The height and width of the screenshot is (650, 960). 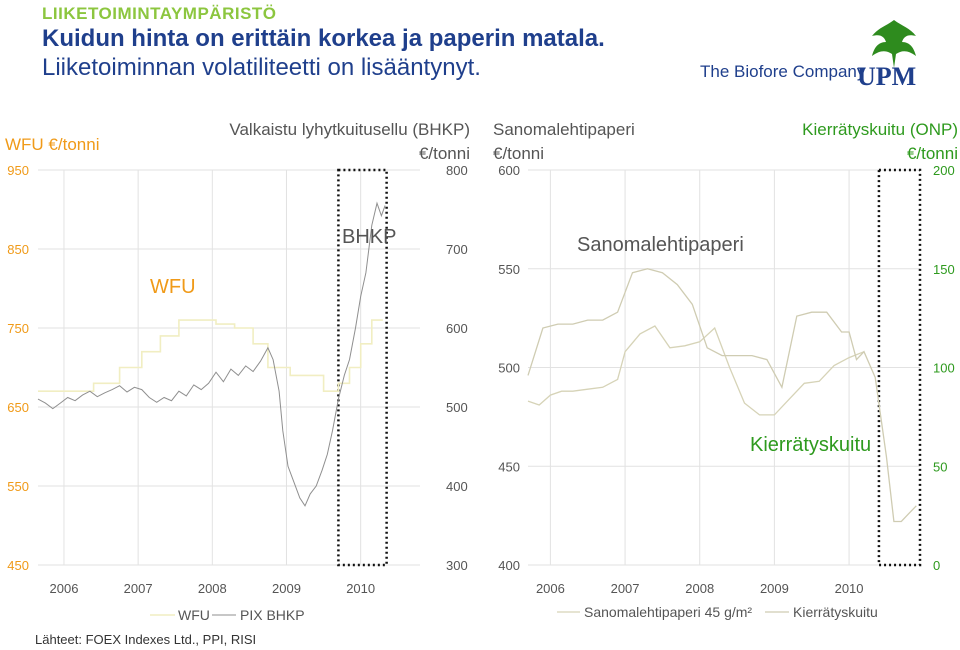 I want to click on chart1-right-axis-title-1: Valkaistu lyhytkuitusellu (BHKP), so click(x=349, y=129).